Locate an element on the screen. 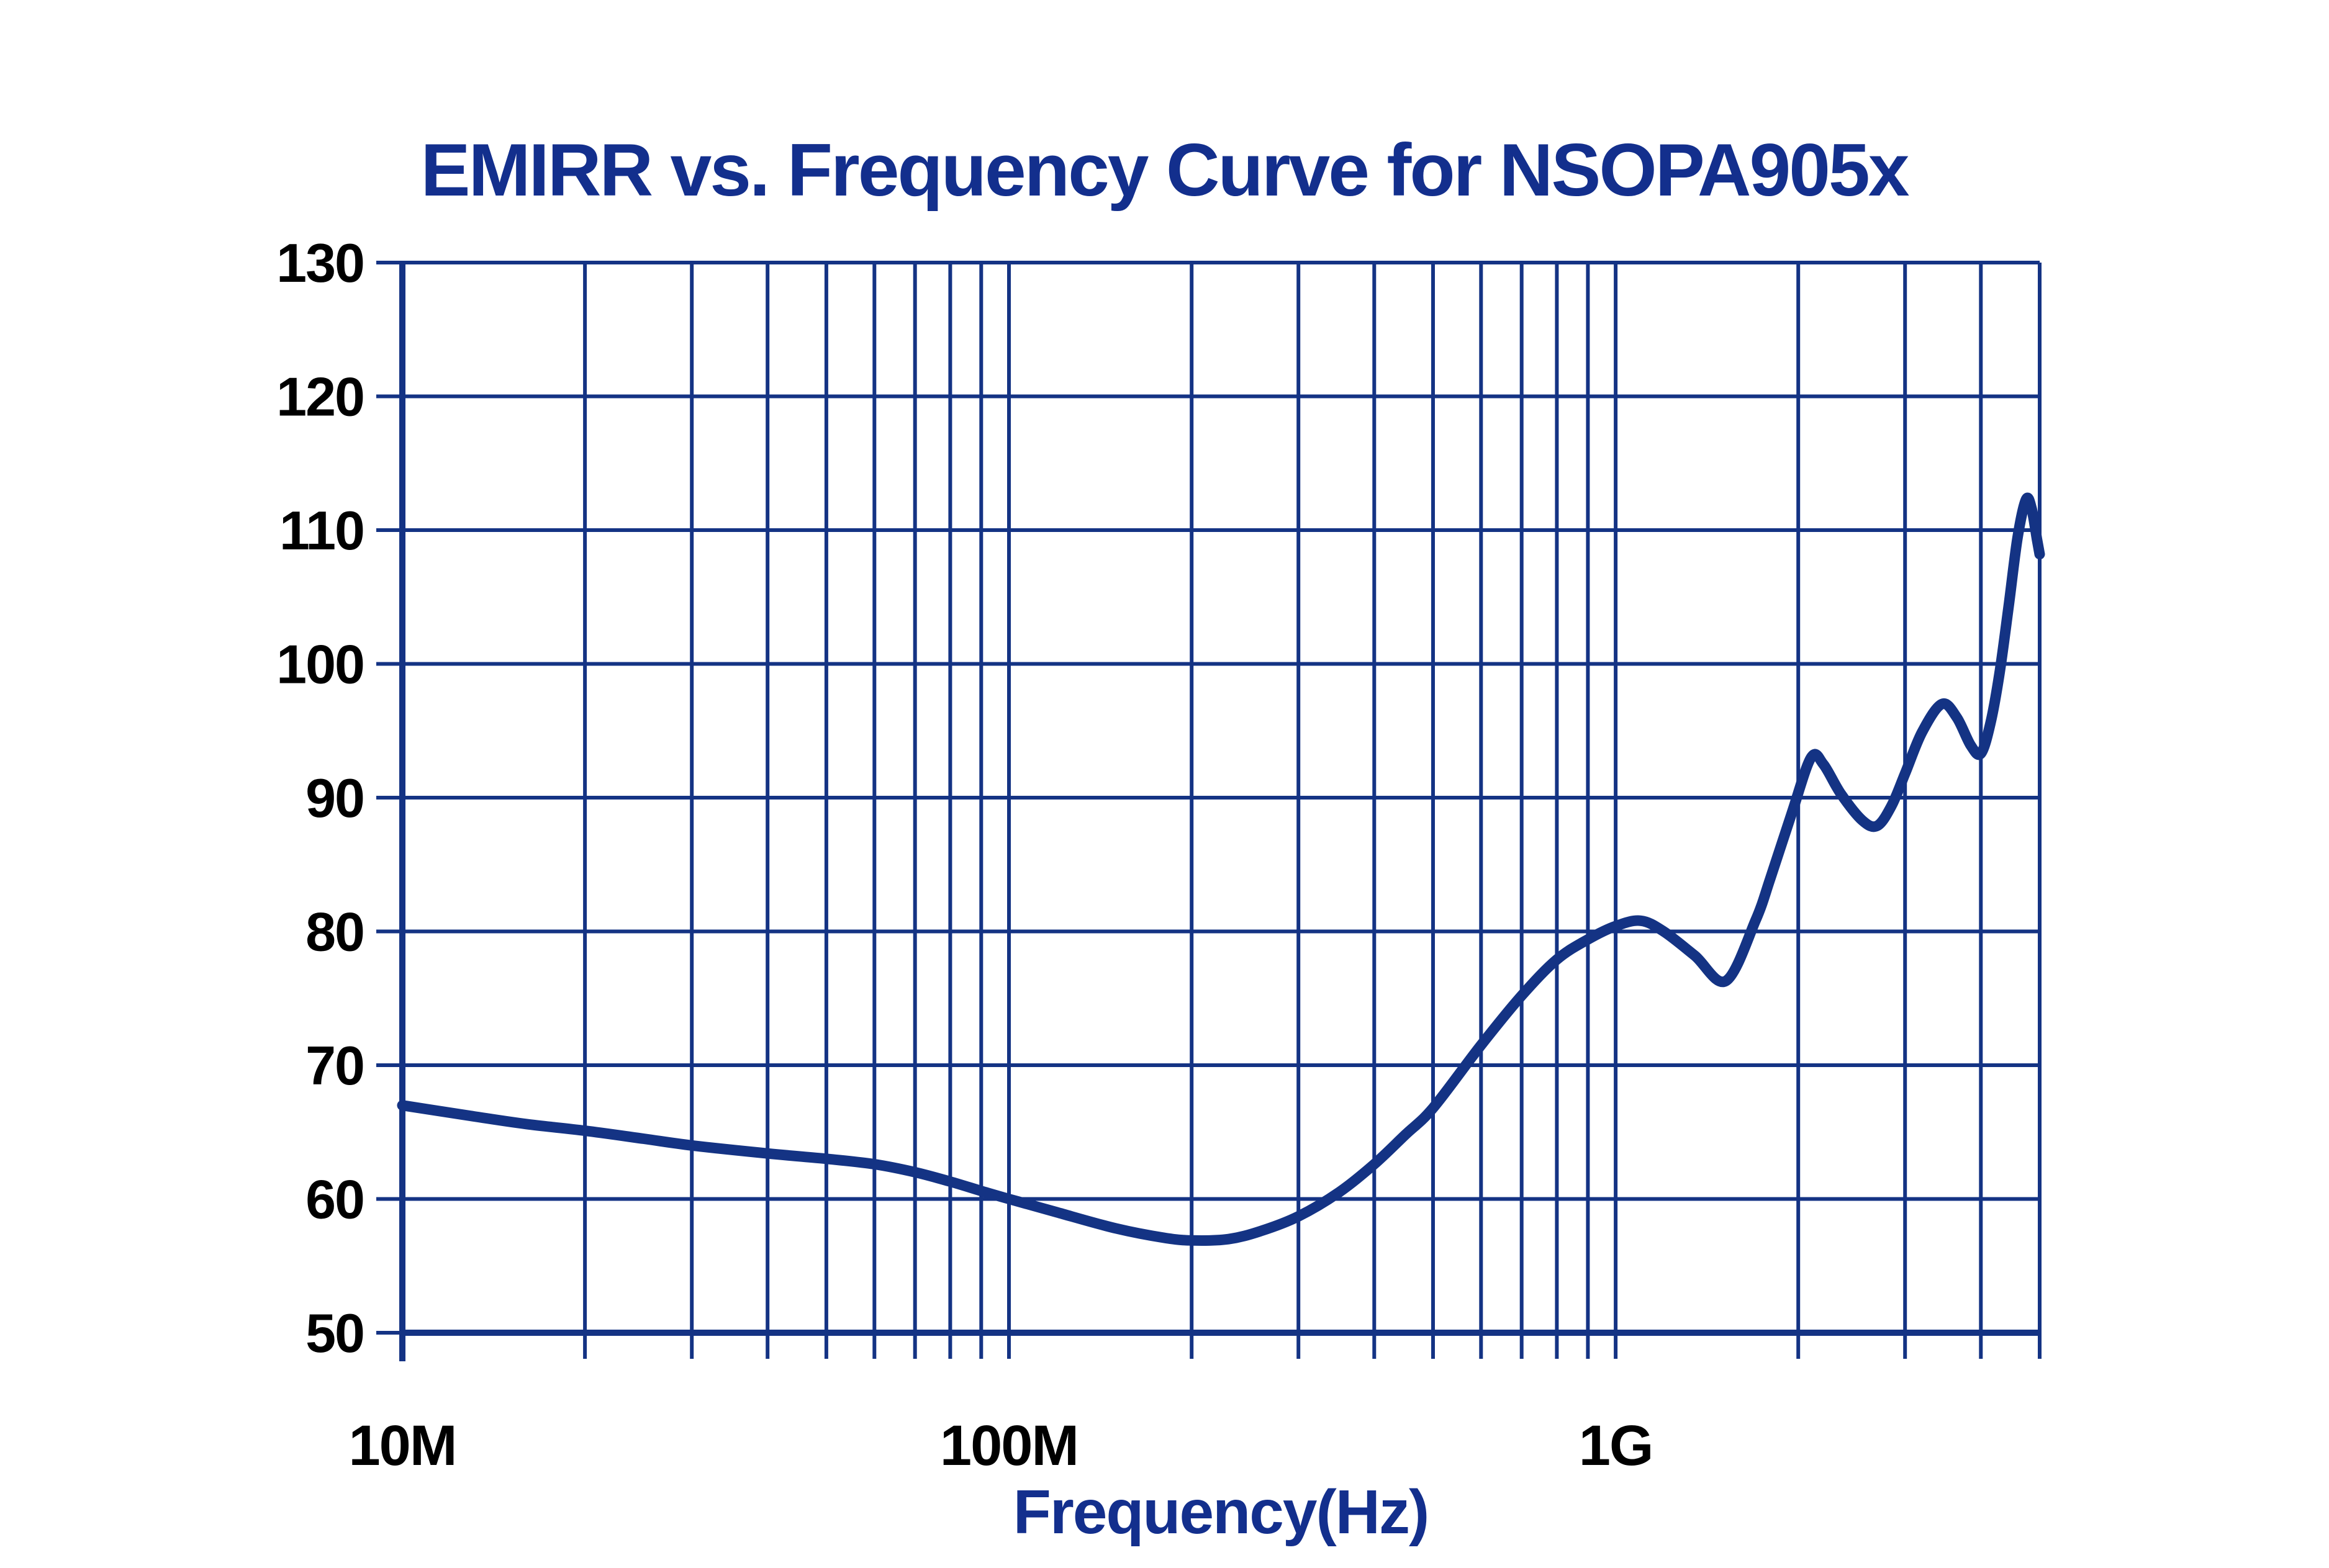  y-tick-label: 80 is located at coordinates (334, 931).